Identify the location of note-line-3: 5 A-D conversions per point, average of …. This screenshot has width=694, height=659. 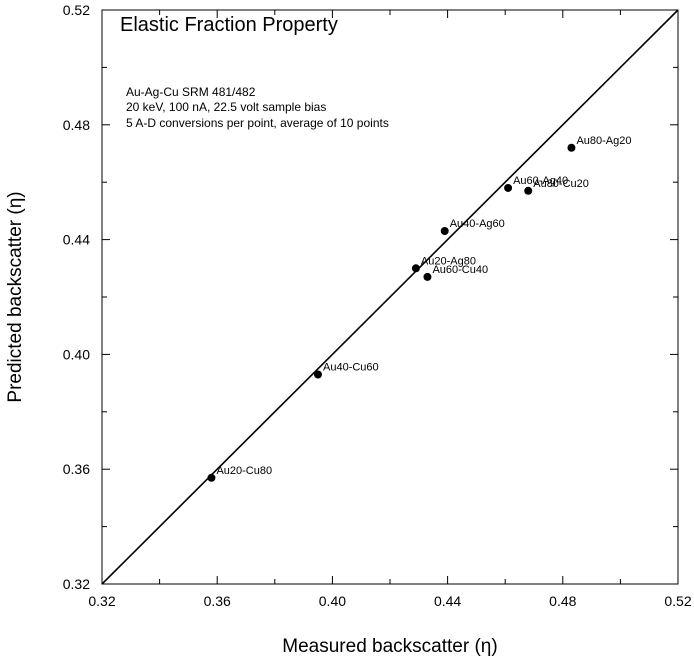
(257, 123).